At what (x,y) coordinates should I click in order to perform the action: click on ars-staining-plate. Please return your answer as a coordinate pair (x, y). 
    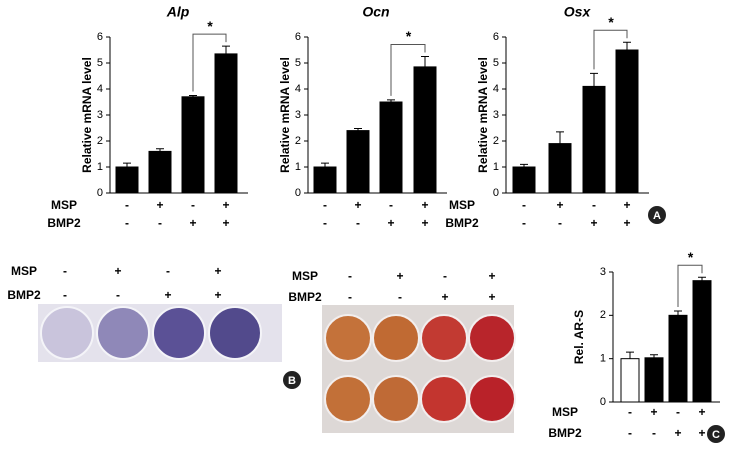
    Looking at the image, I should click on (419, 369).